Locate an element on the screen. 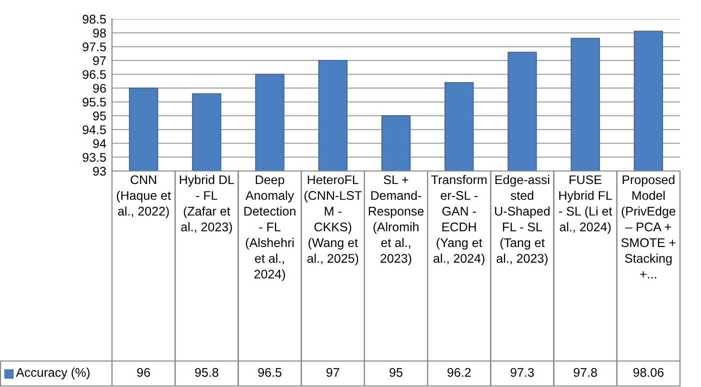 The image size is (701, 387). data-label: 96 is located at coordinates (143, 372).